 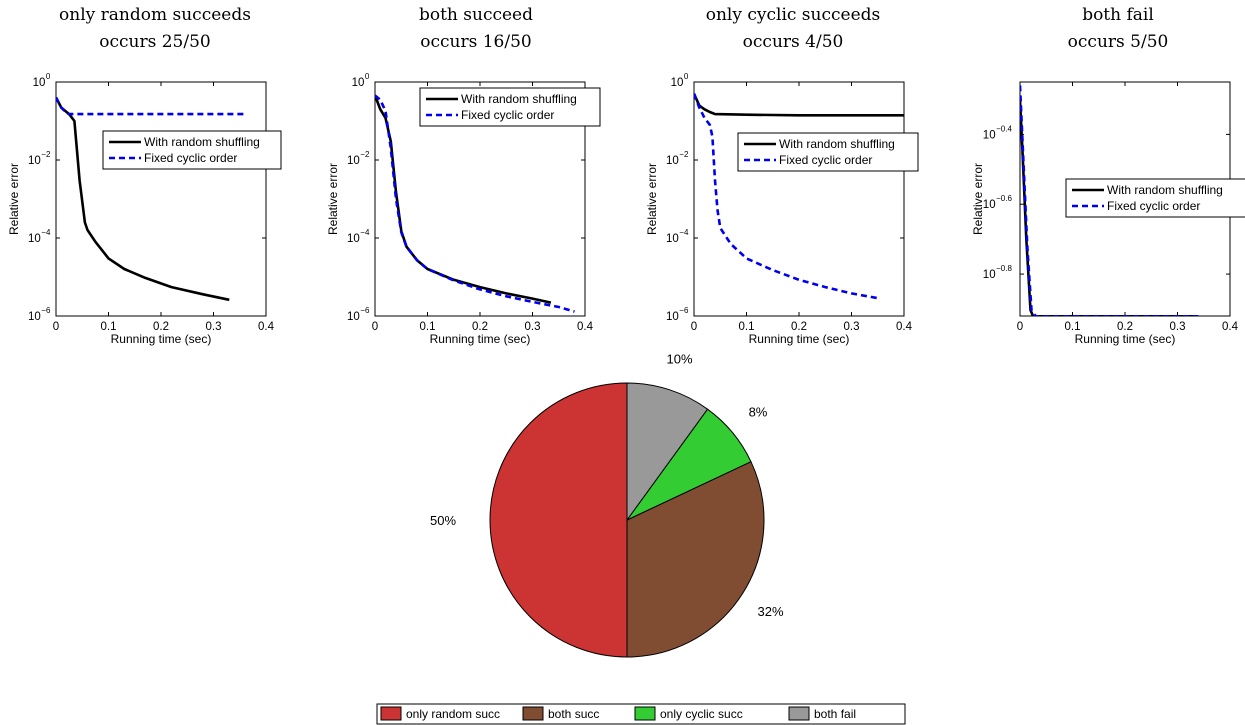 What do you see at coordinates (680, 358) in the screenshot?
I see `pie-slice-label: 10%` at bounding box center [680, 358].